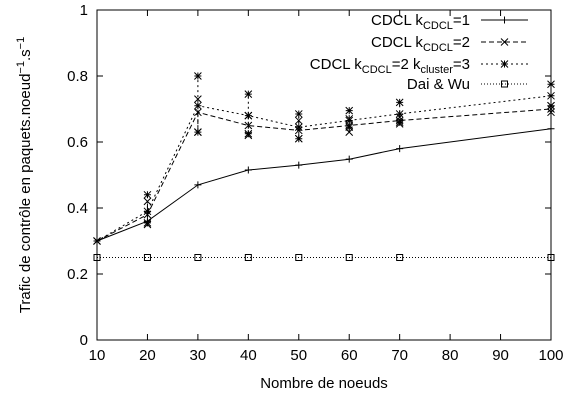 The width and height of the screenshot is (566, 396). What do you see at coordinates (504, 20) in the screenshot?
I see `legend-marker-cdcl1` at bounding box center [504, 20].